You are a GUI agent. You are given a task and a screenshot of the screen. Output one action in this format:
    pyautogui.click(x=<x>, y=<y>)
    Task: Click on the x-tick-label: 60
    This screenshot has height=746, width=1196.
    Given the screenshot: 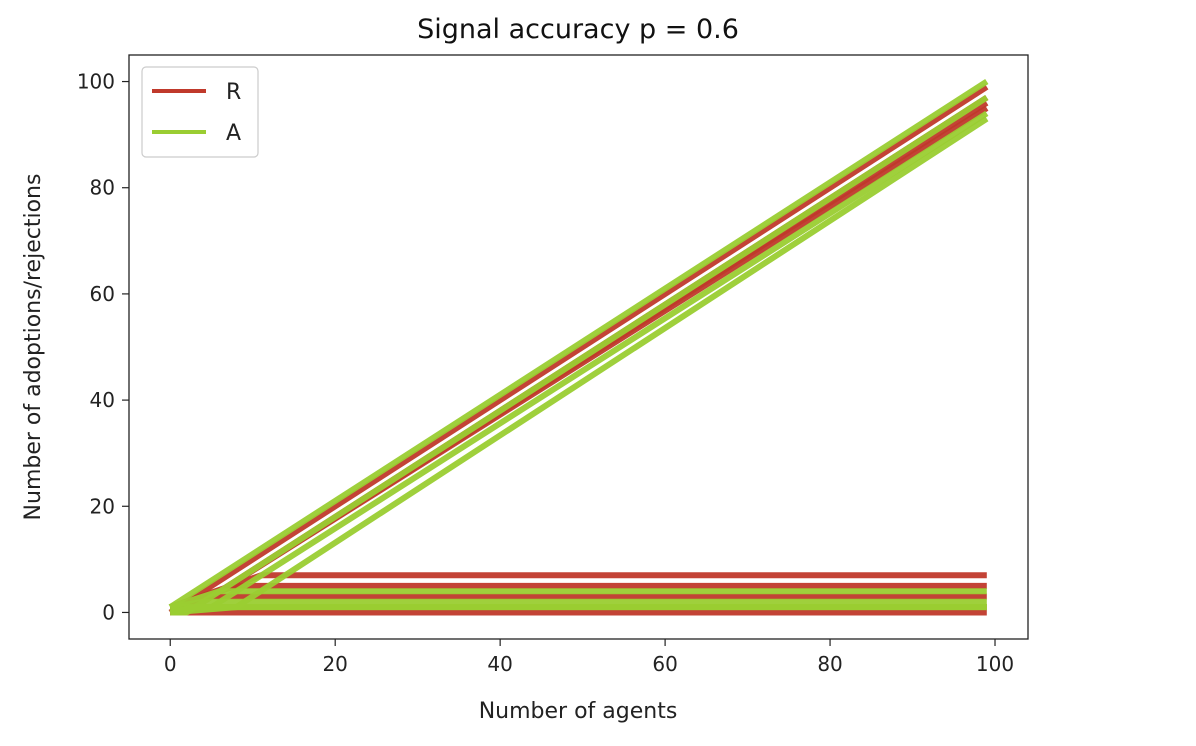 What is the action you would take?
    pyautogui.click(x=664, y=664)
    